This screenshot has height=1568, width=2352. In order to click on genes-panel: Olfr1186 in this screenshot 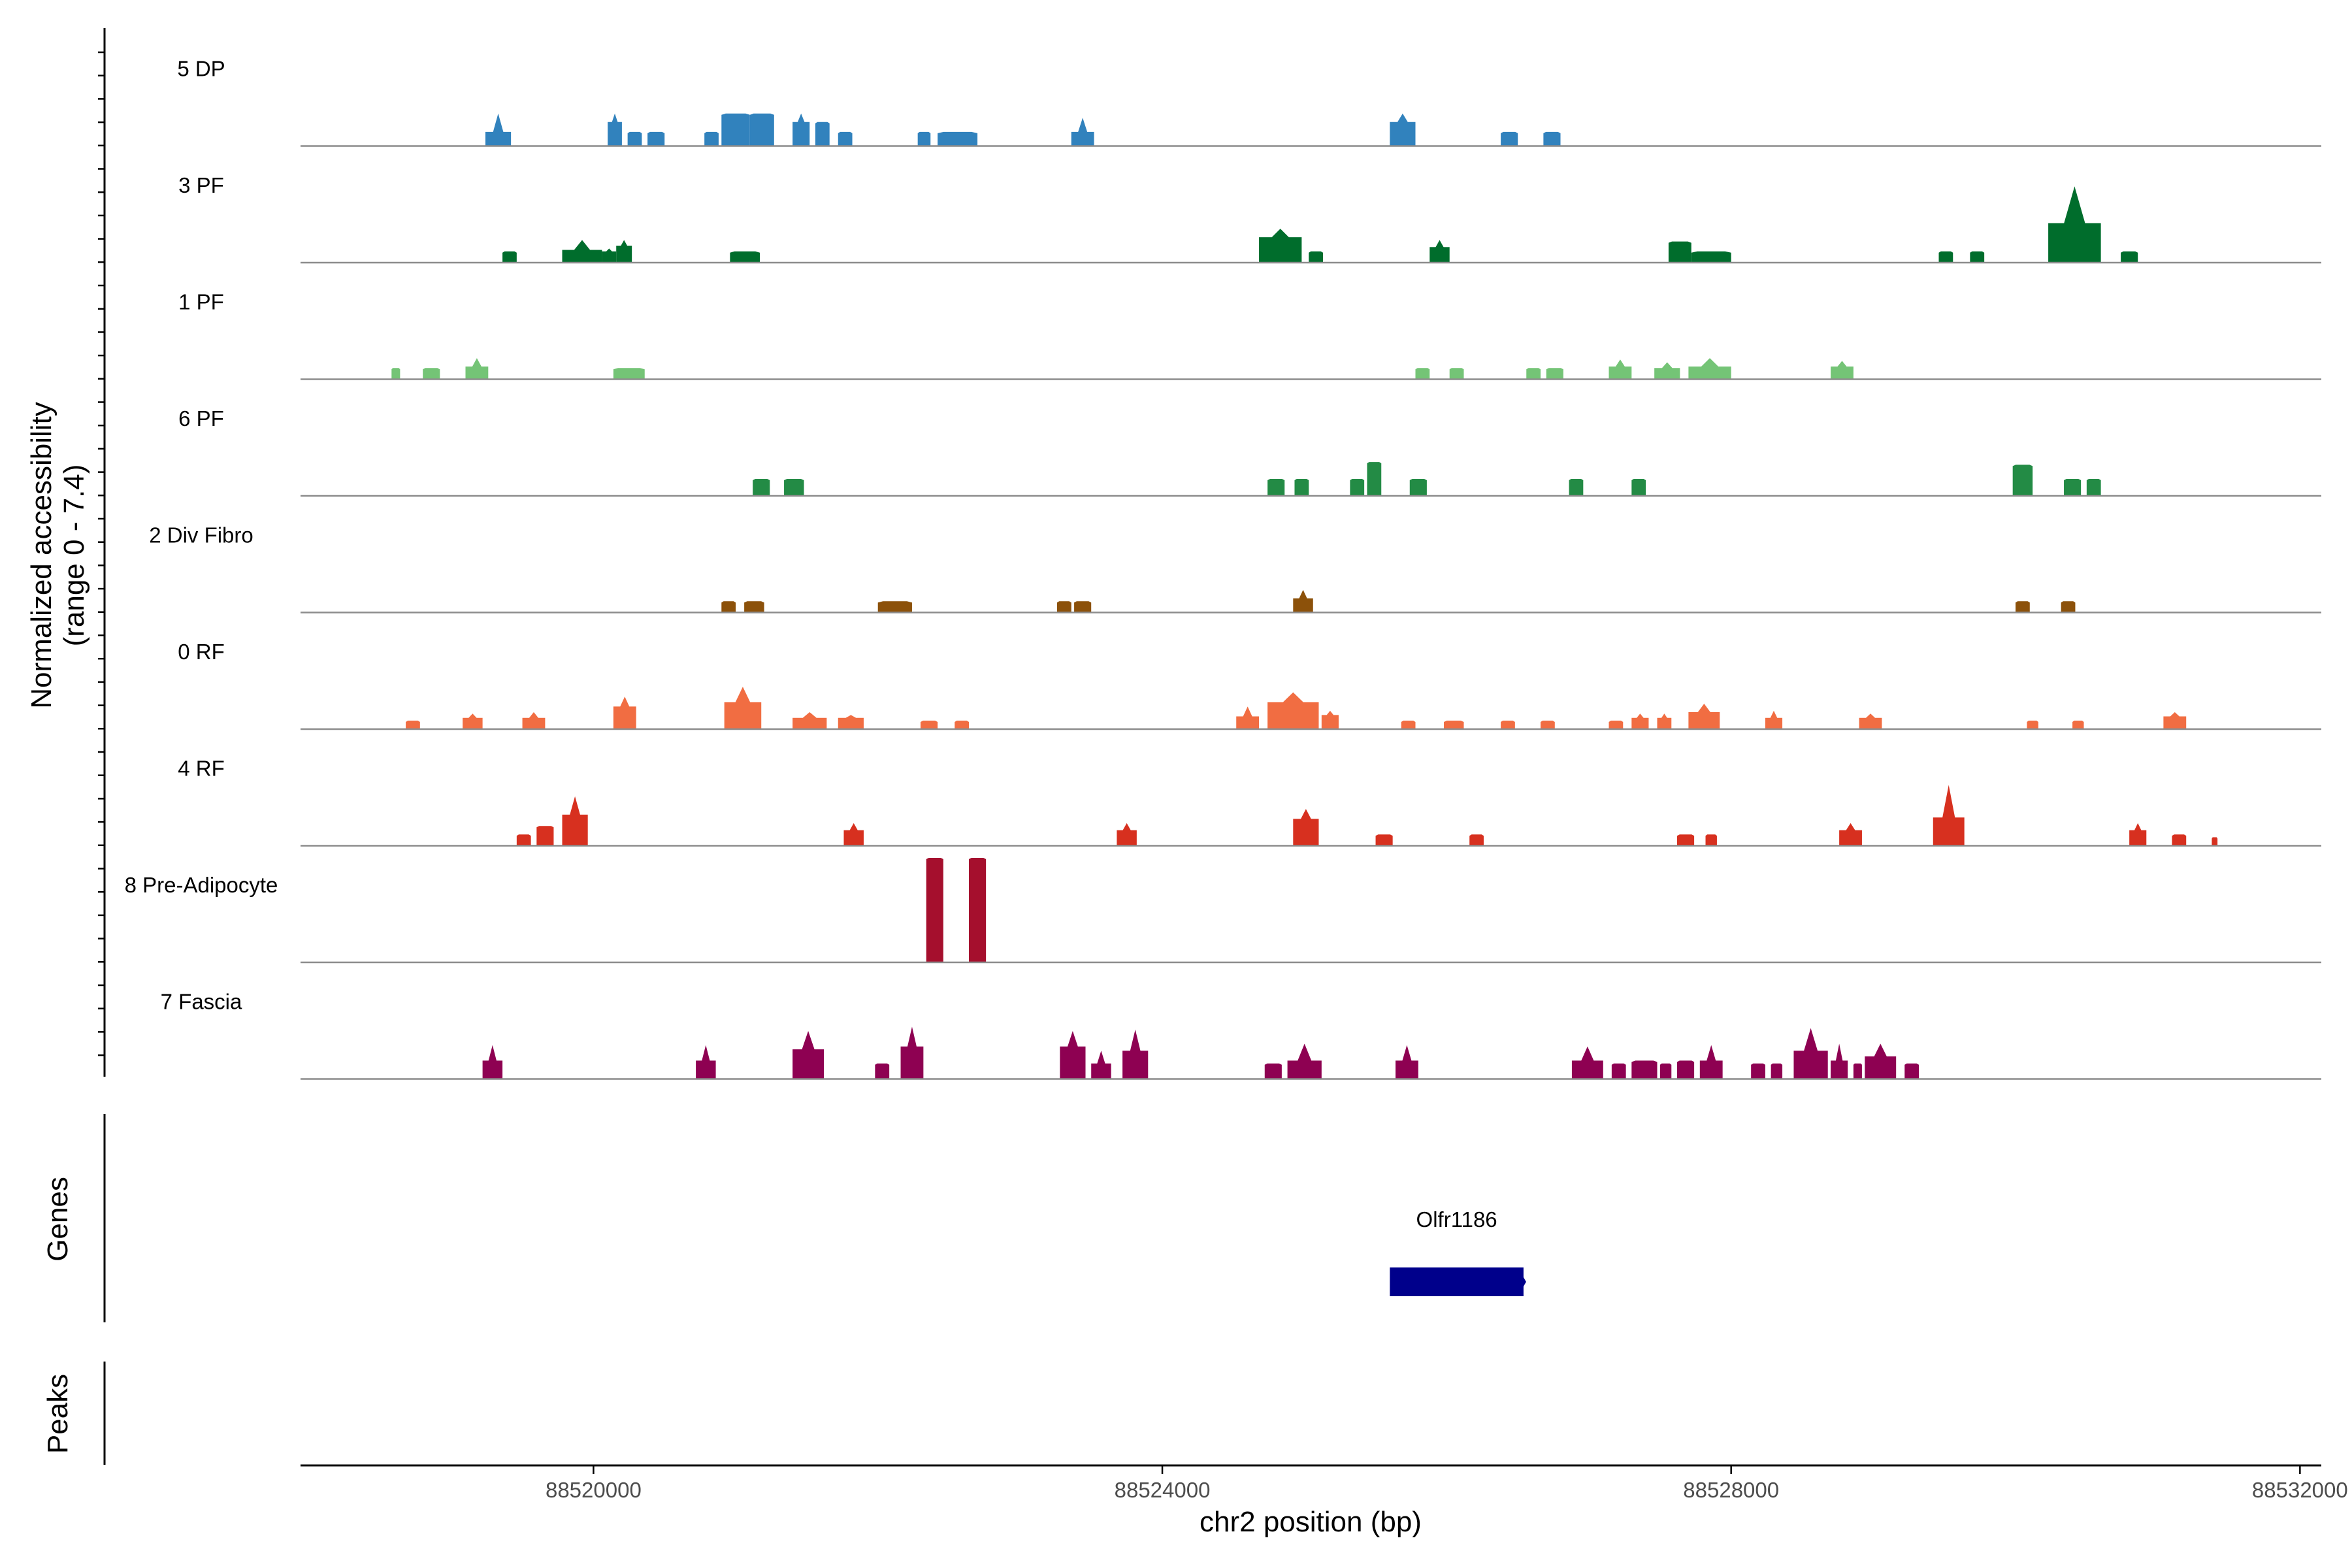, I will do `click(1458, 1251)`.